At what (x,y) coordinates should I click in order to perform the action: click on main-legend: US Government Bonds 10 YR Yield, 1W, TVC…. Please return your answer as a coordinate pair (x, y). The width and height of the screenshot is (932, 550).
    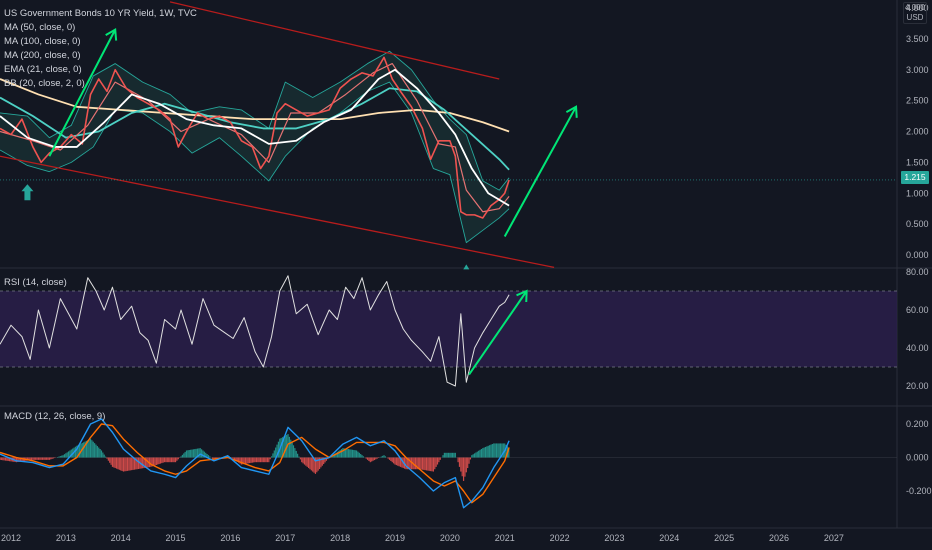
    Looking at the image, I should click on (100, 49).